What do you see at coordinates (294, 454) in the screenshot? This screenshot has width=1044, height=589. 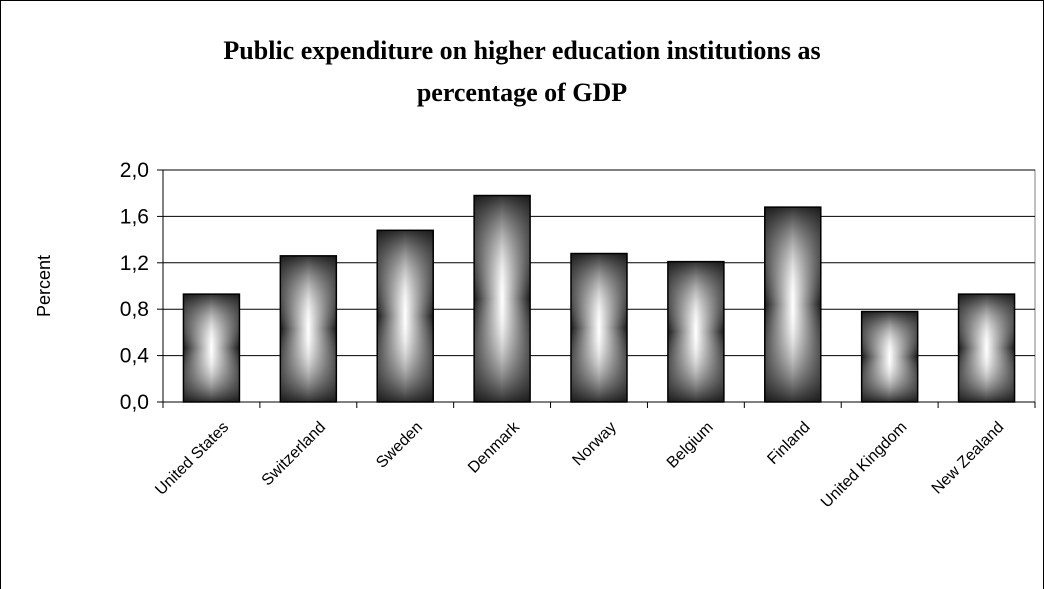 I see `x-tick-label: Switzerland` at bounding box center [294, 454].